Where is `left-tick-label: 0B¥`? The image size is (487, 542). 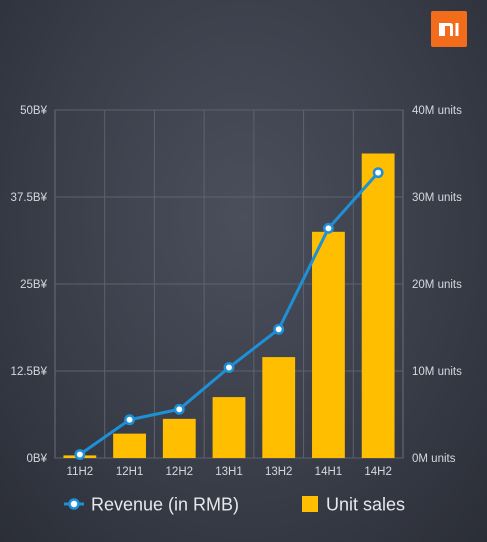 left-tick-label: 0B¥ is located at coordinates (37, 459).